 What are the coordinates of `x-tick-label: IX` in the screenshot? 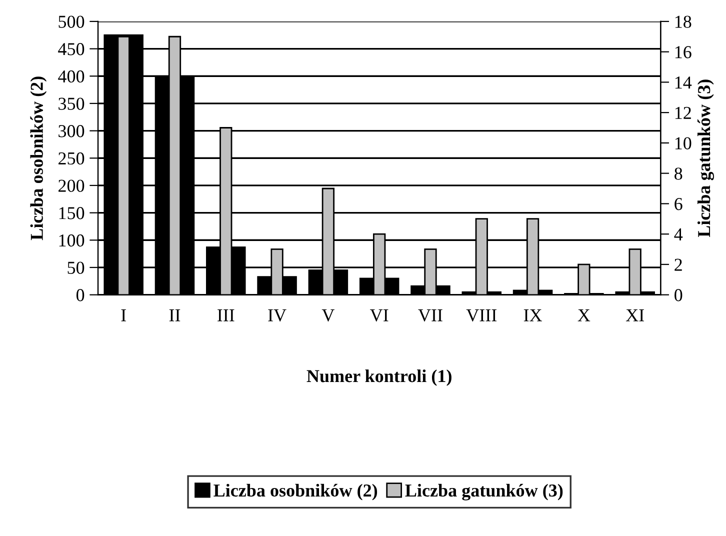 It's located at (533, 315).